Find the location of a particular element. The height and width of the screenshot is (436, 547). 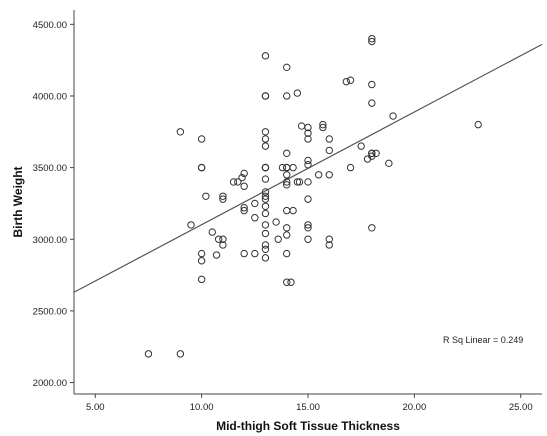

r-squared-annotation: R Sq Linear = 0.249 is located at coordinates (483, 340).